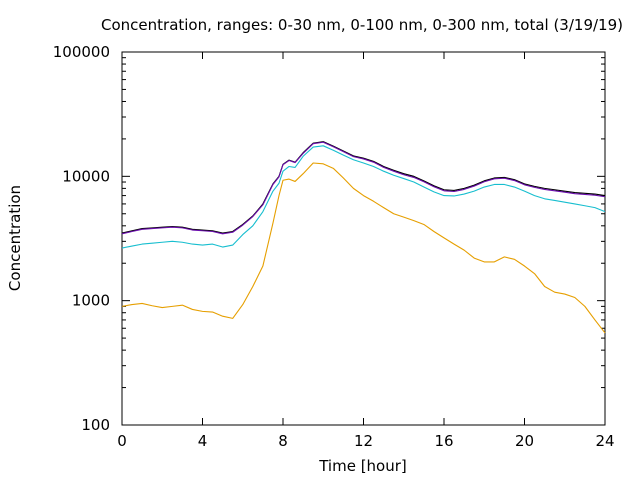  What do you see at coordinates (91, 301) in the screenshot?
I see `y-tick-label: 1000` at bounding box center [91, 301].